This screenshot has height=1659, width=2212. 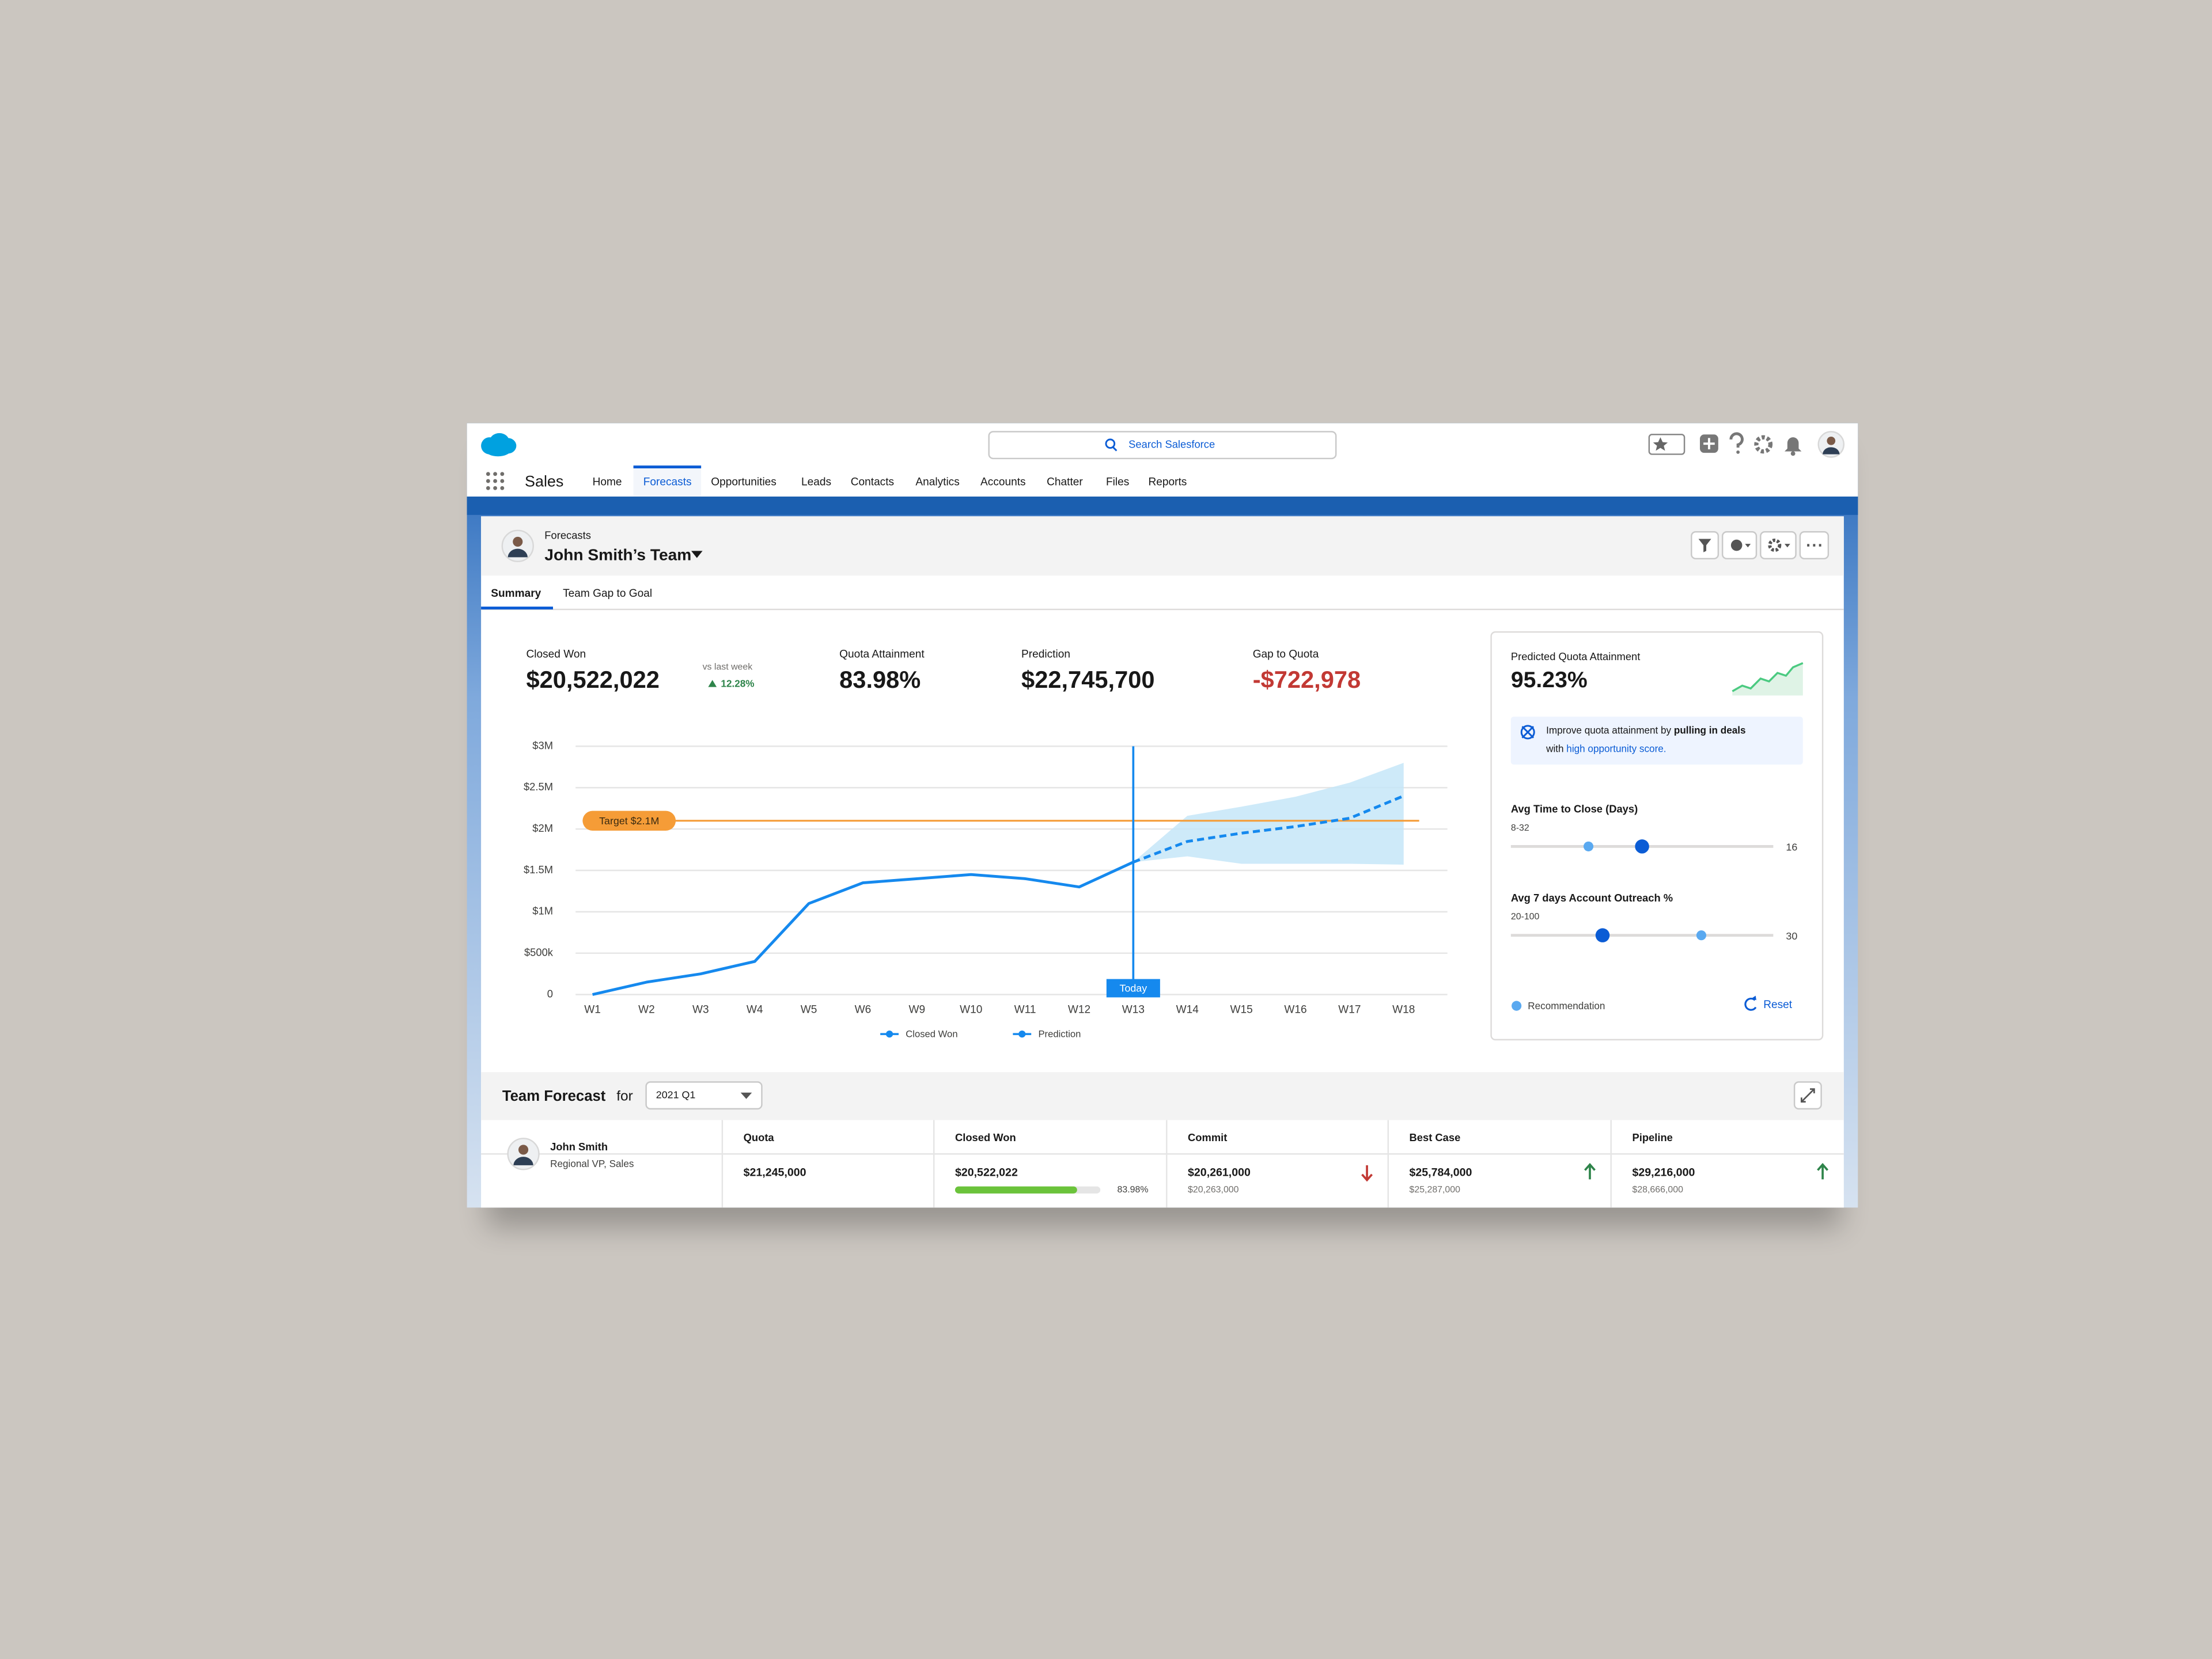 I want to click on column-header: Best Case, so click(x=1435, y=1137).